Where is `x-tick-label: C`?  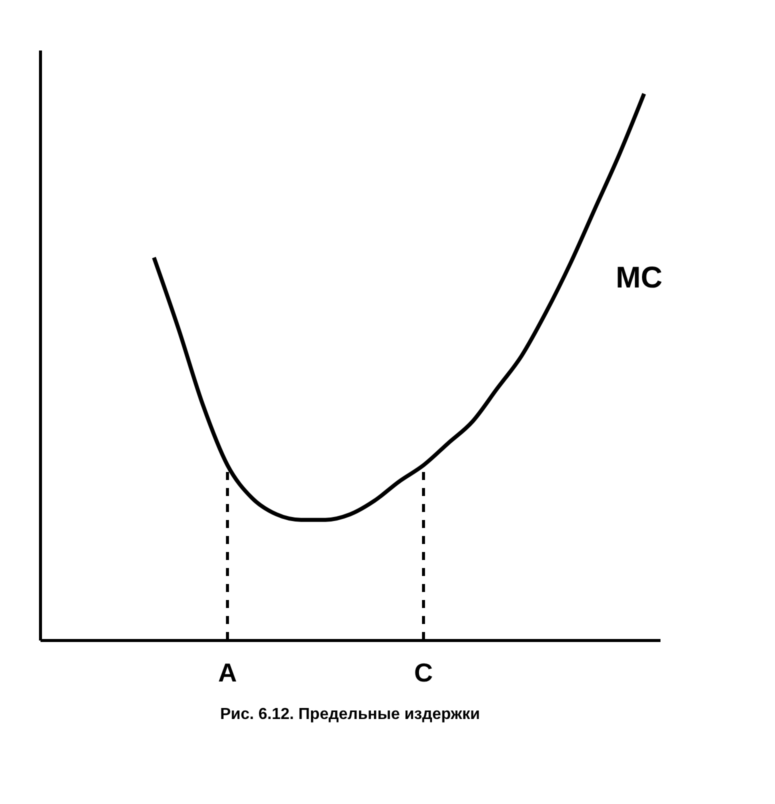
x-tick-label: C is located at coordinates (424, 673).